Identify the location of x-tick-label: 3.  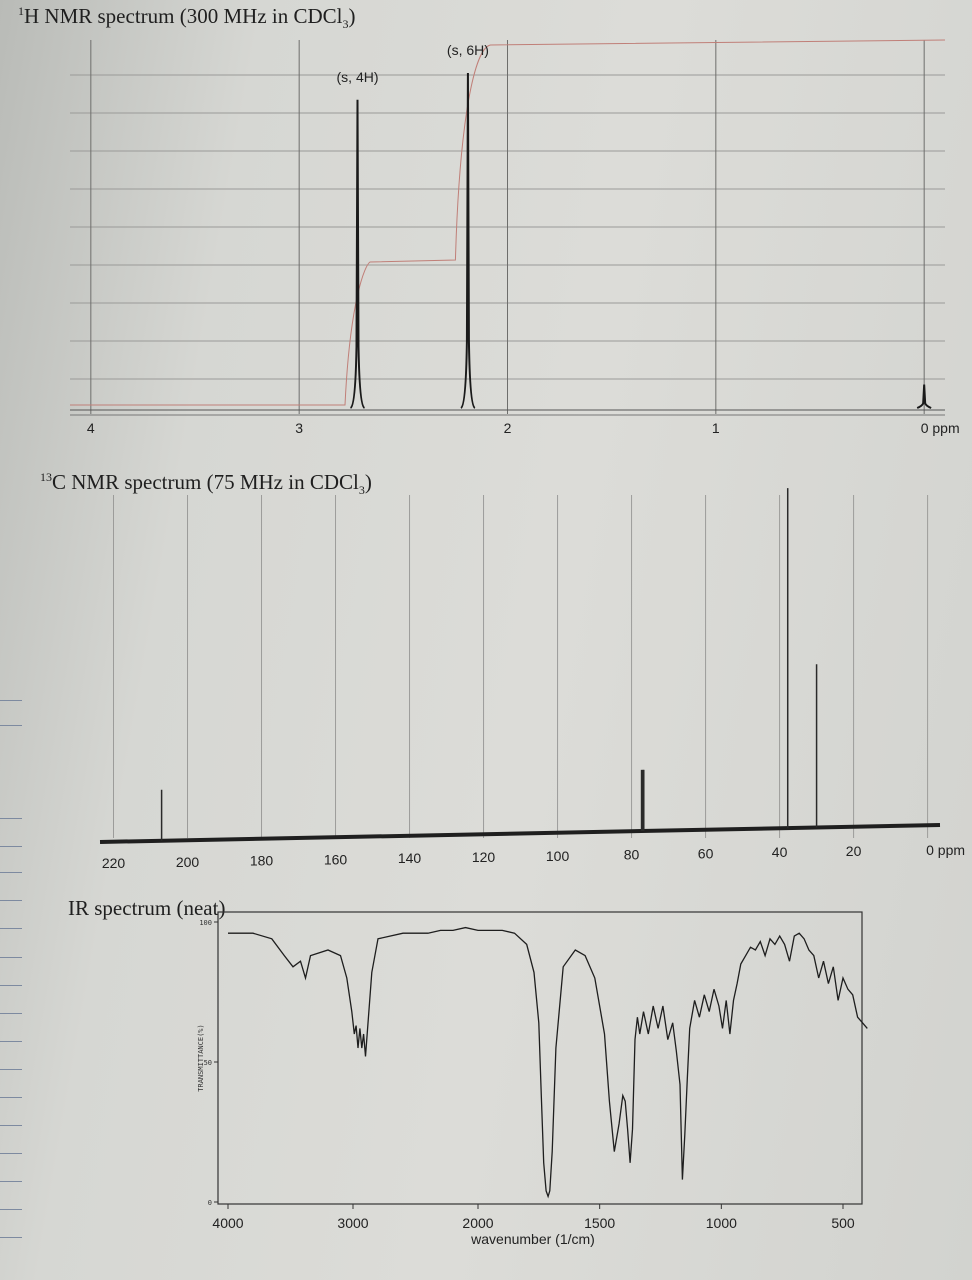
(299, 428).